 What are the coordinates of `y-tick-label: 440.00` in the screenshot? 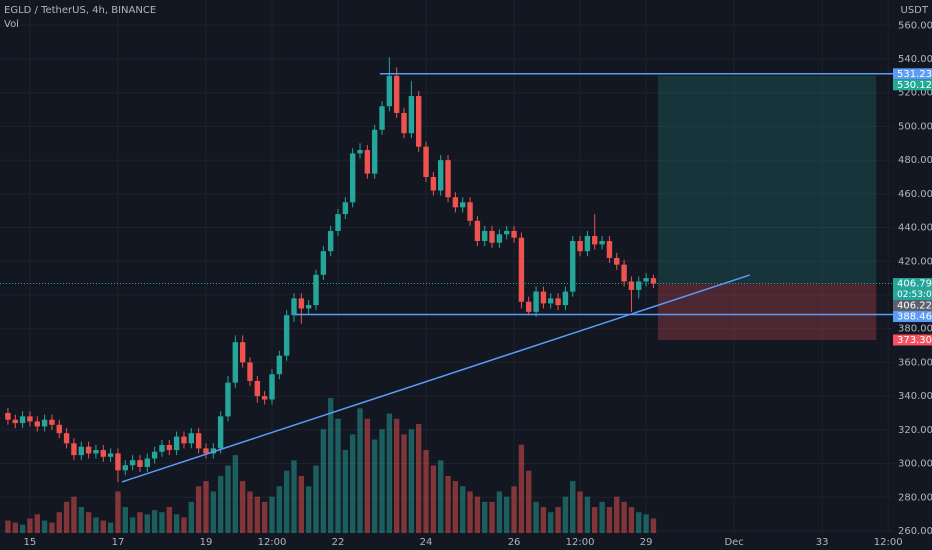 It's located at (915, 228).